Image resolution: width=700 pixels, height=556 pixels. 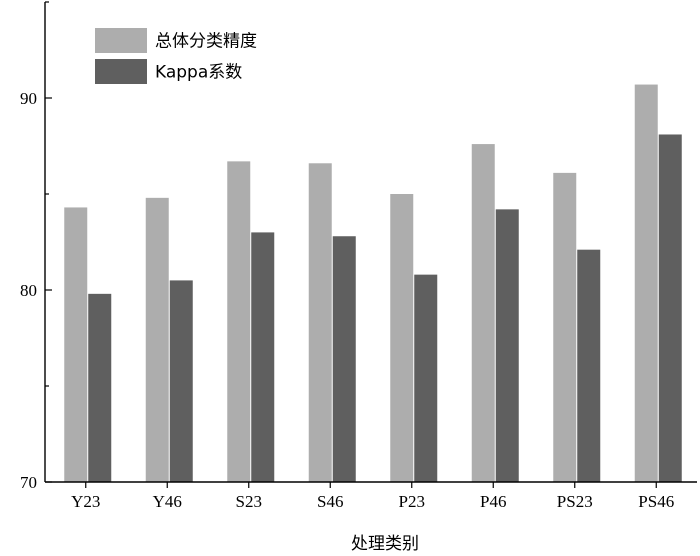 I want to click on legend-label-series-2: Kappa系数, so click(x=198, y=73).